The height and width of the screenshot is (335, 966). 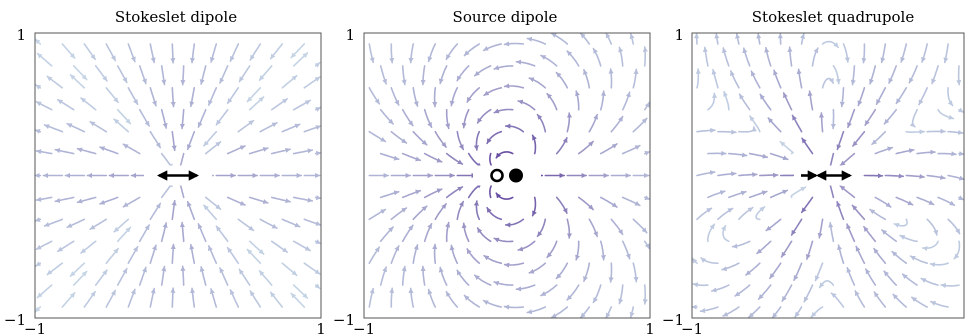 I want to click on marker-backdrop, so click(x=507, y=175).